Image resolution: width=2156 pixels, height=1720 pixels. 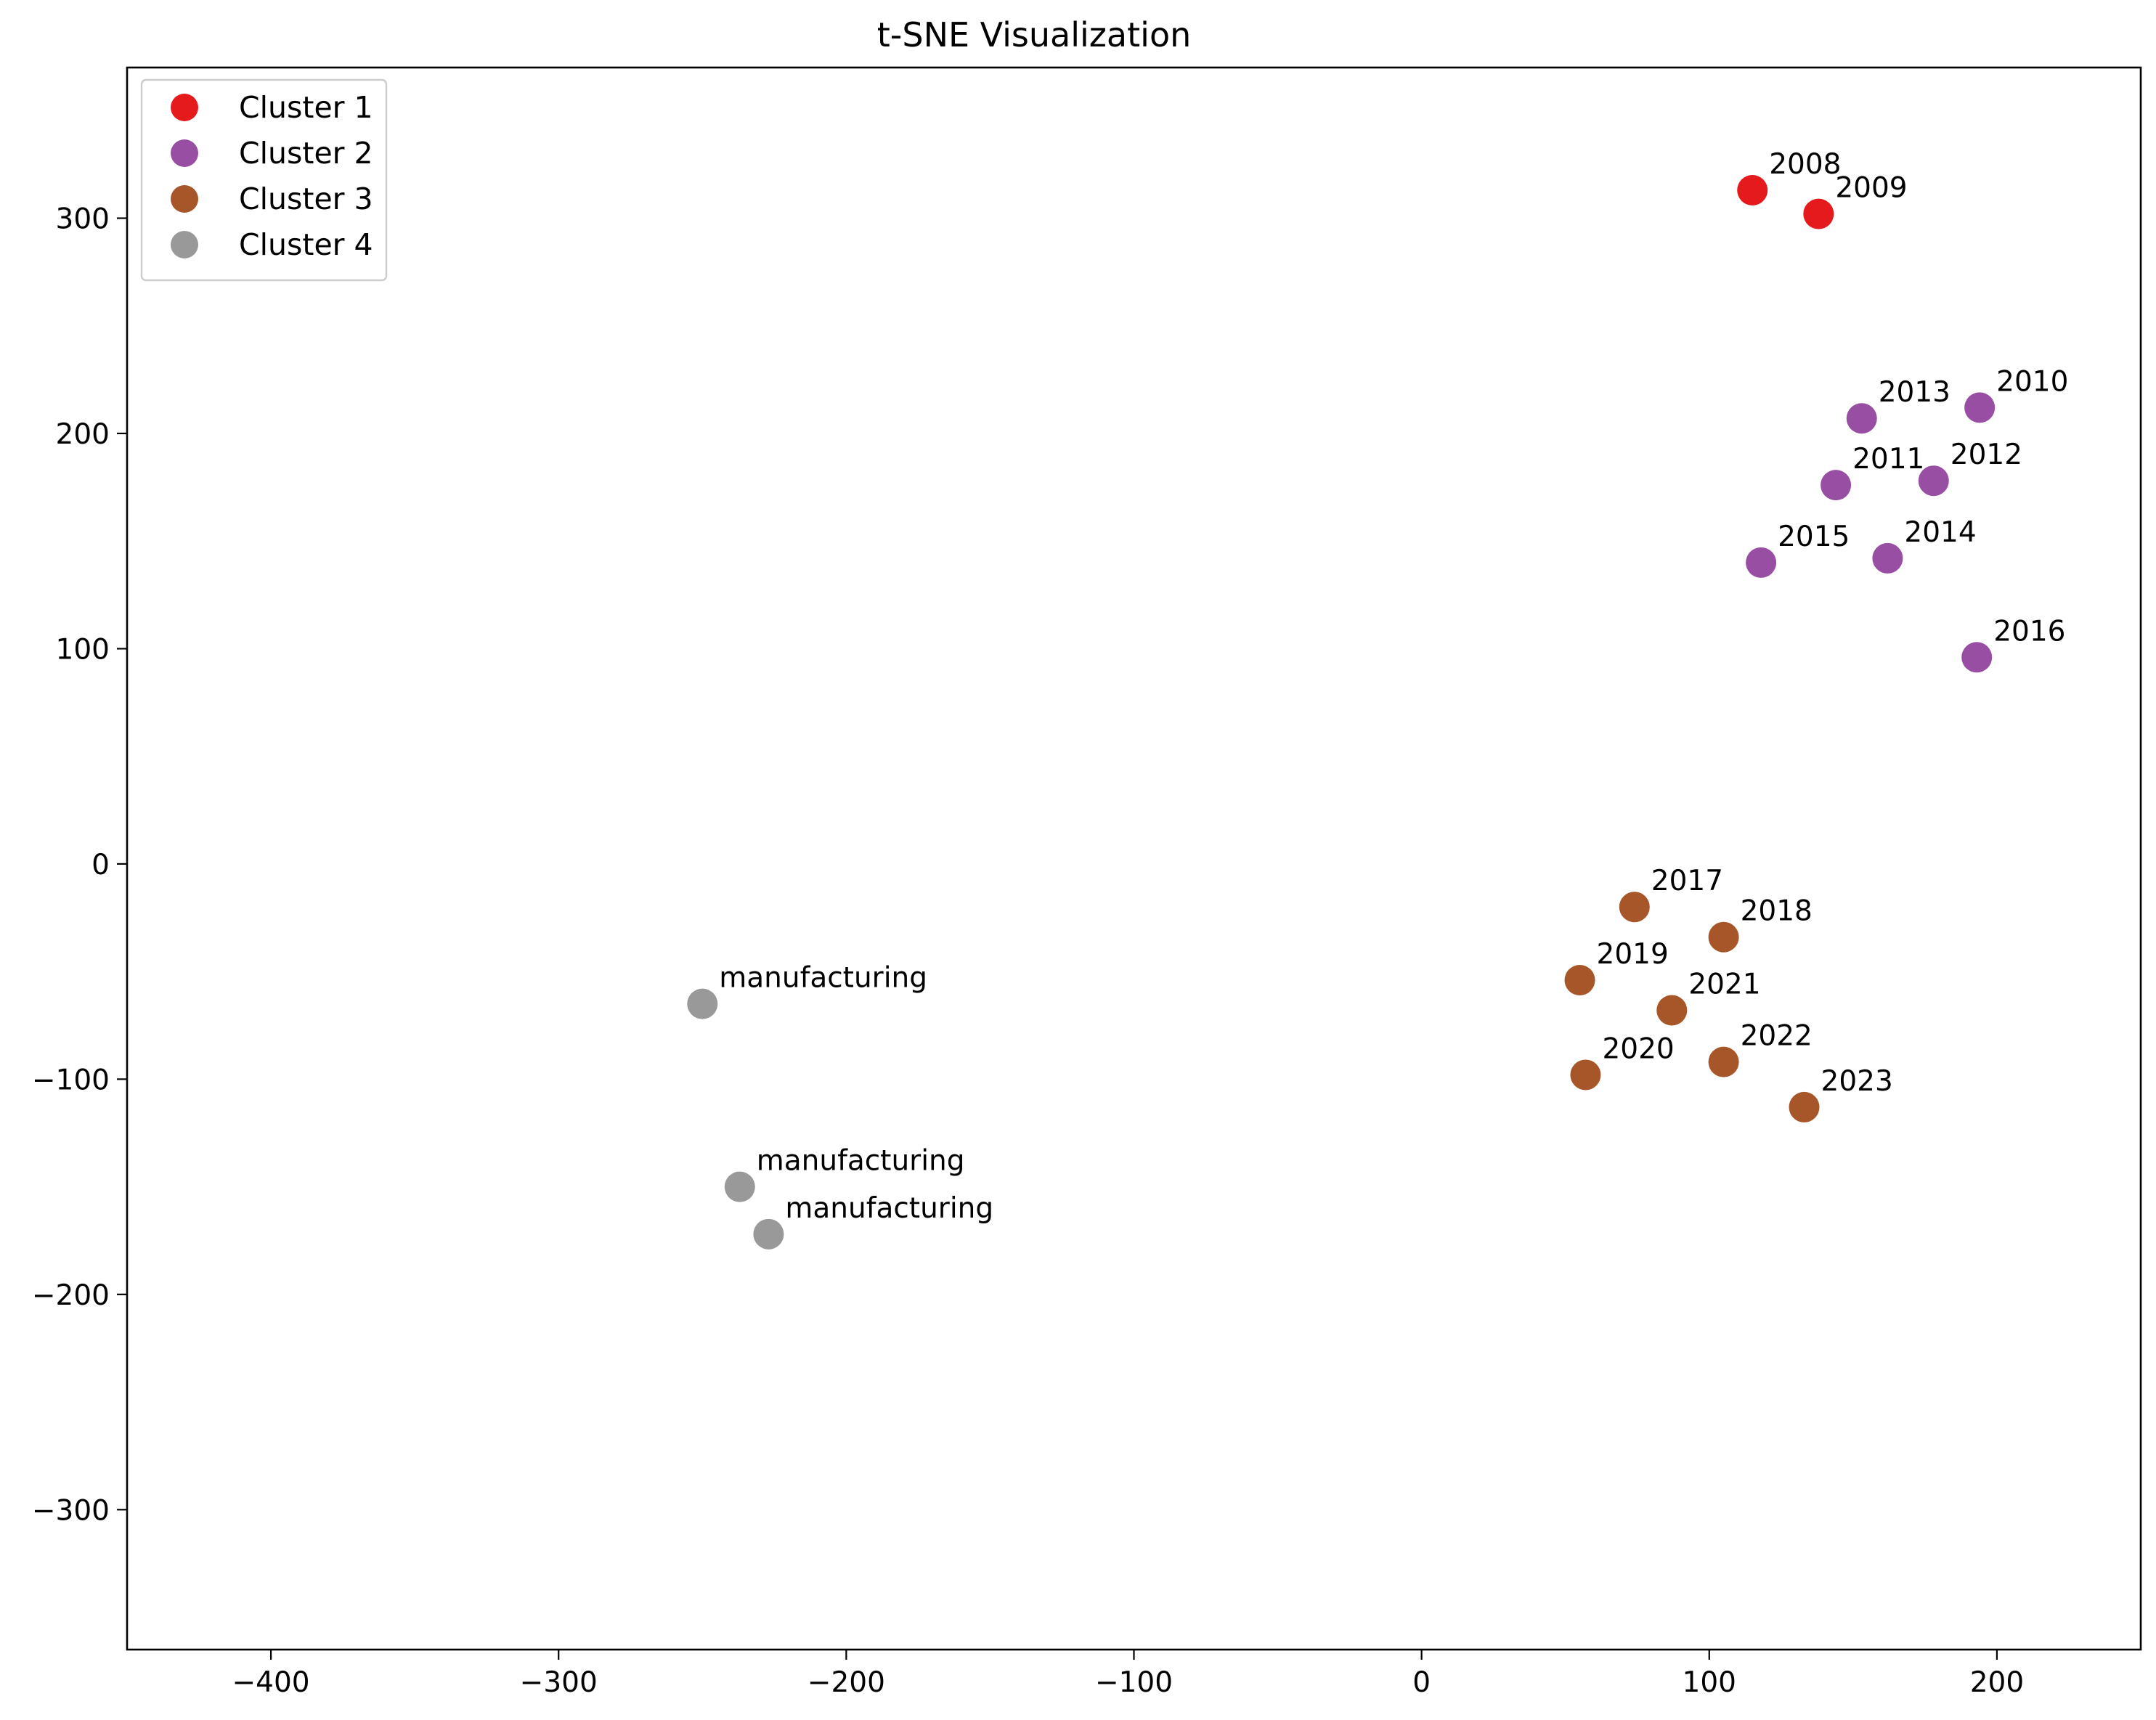 What do you see at coordinates (2029, 632) in the screenshot?
I see `point-label: 2016` at bounding box center [2029, 632].